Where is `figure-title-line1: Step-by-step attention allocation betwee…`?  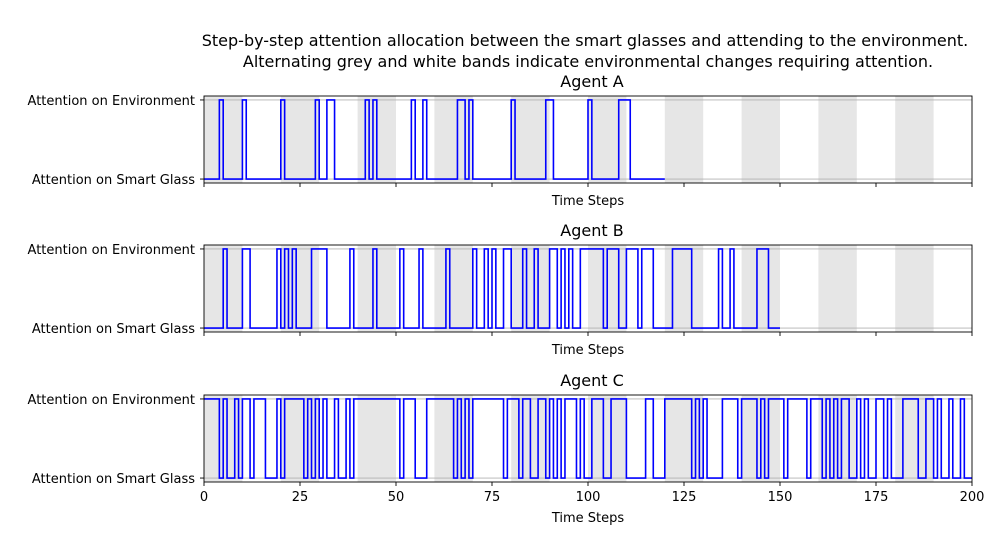
figure-title-line1: Step-by-step attention allocation betwee… is located at coordinates (585, 40).